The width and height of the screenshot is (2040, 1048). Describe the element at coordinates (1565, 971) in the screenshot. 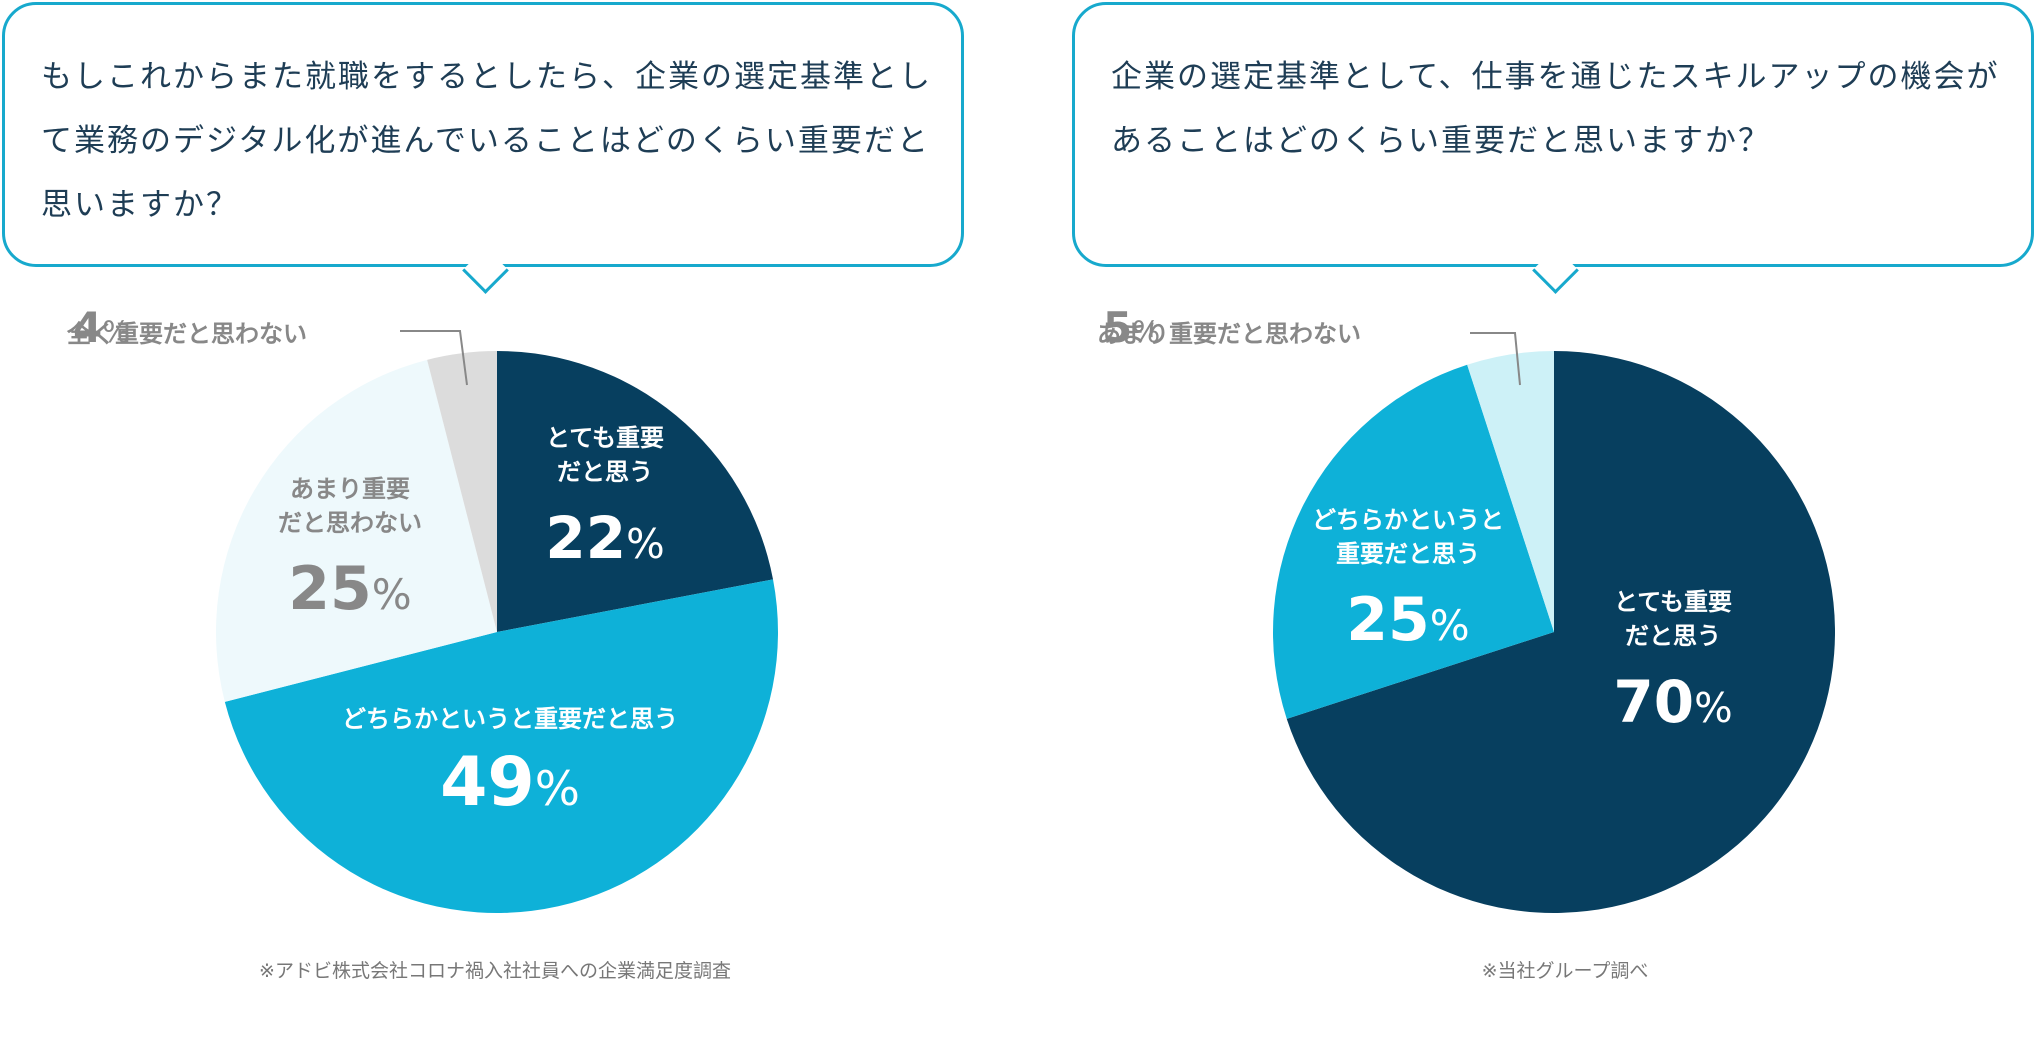

I see `source-note-right: ※当社グループ調べ` at that location.